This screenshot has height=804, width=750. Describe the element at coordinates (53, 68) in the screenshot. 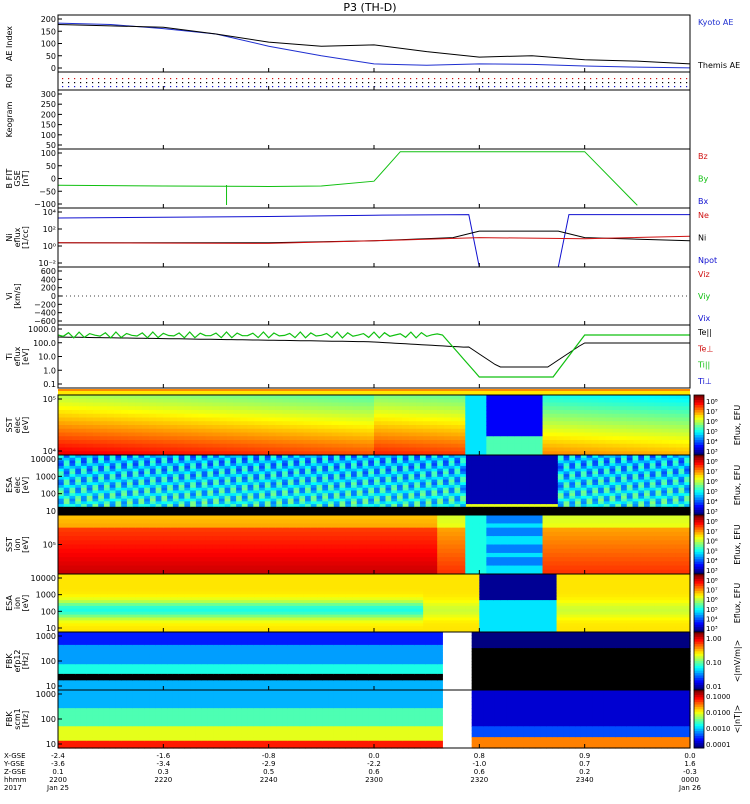

I see `ytick-label-ae: 0` at that location.